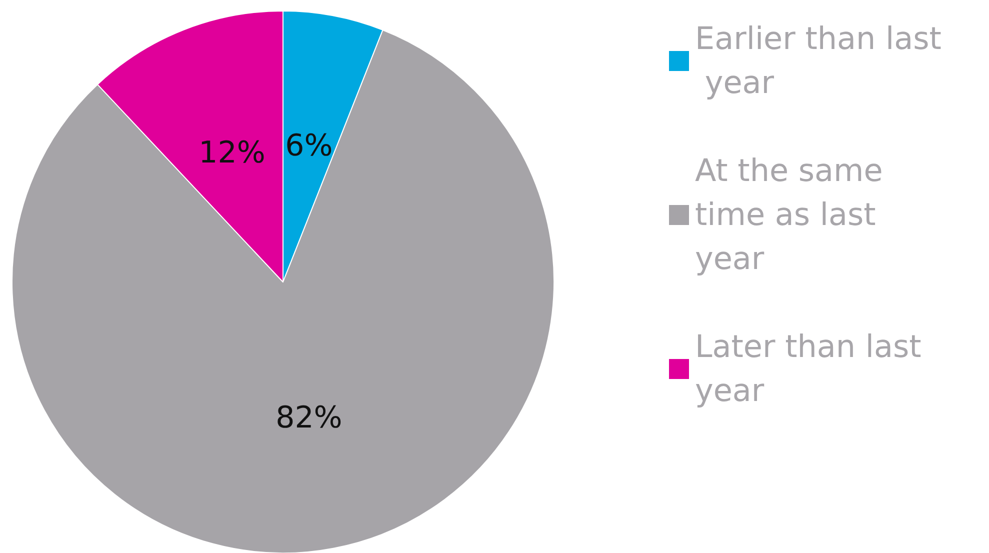  Describe the element at coordinates (794, 215) in the screenshot. I see `legend-label: At the same time as last year` at that location.